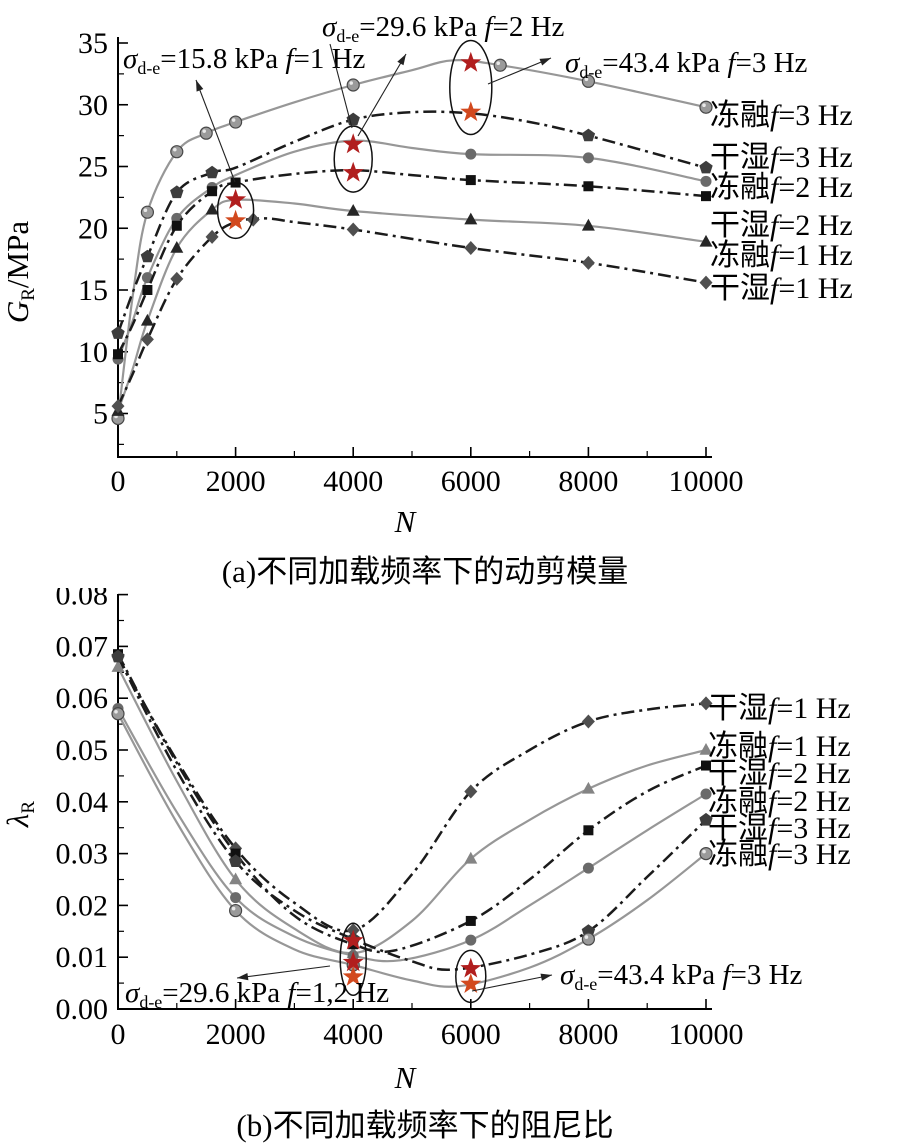 This screenshot has width=923, height=1145. What do you see at coordinates (706, 481) in the screenshot?
I see `x-tick-label: 10000` at bounding box center [706, 481].